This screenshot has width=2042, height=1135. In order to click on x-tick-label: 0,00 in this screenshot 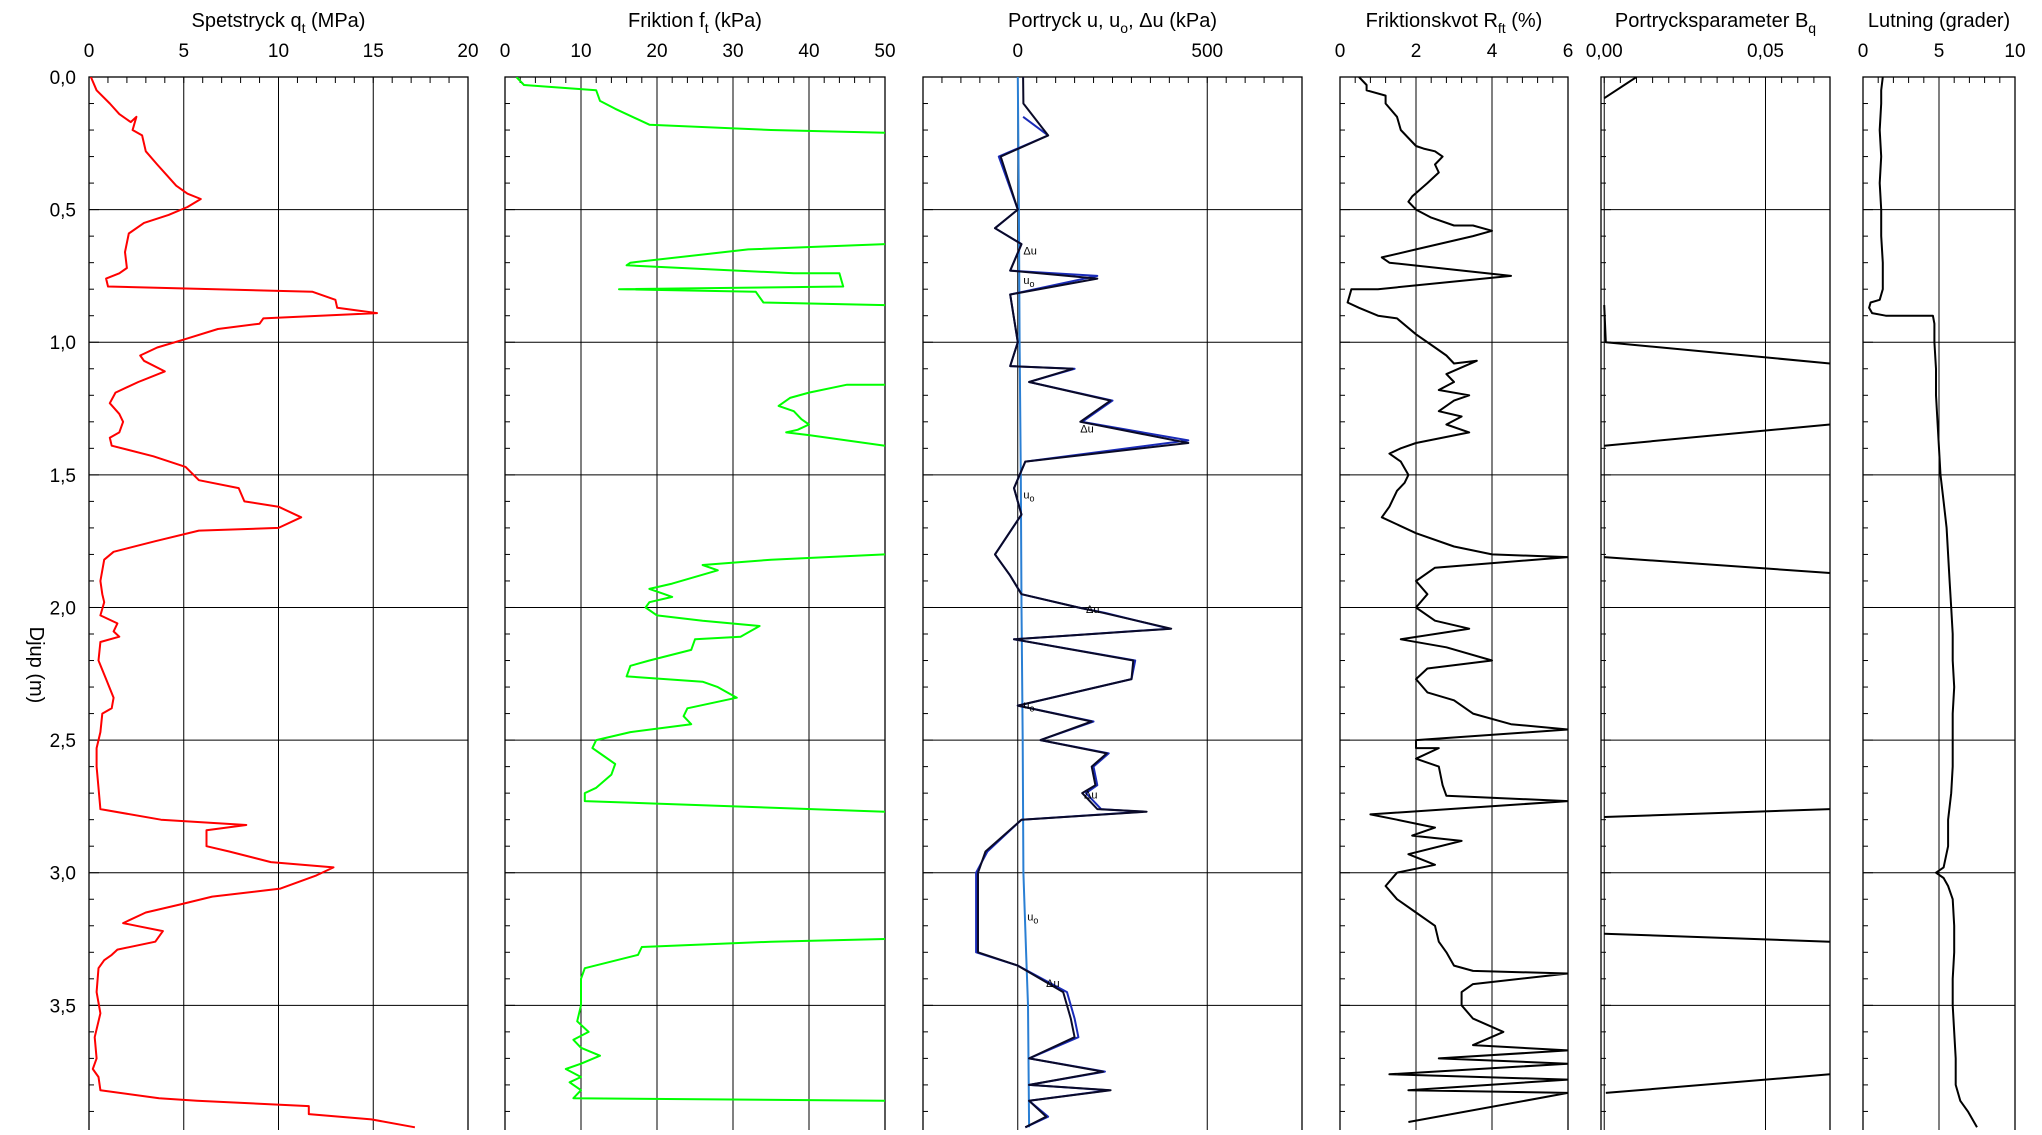, I will do `click(1604, 51)`.